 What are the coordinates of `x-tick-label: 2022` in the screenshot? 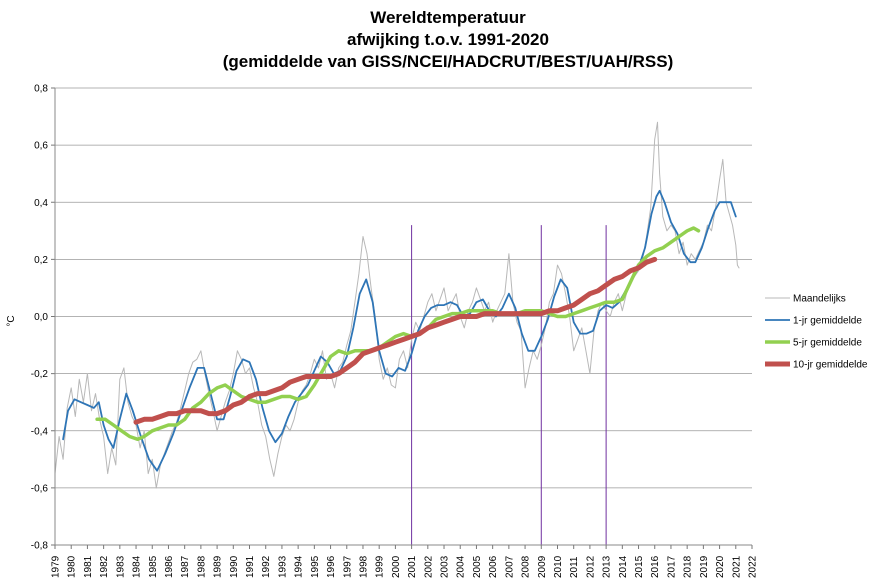 It's located at (753, 566).